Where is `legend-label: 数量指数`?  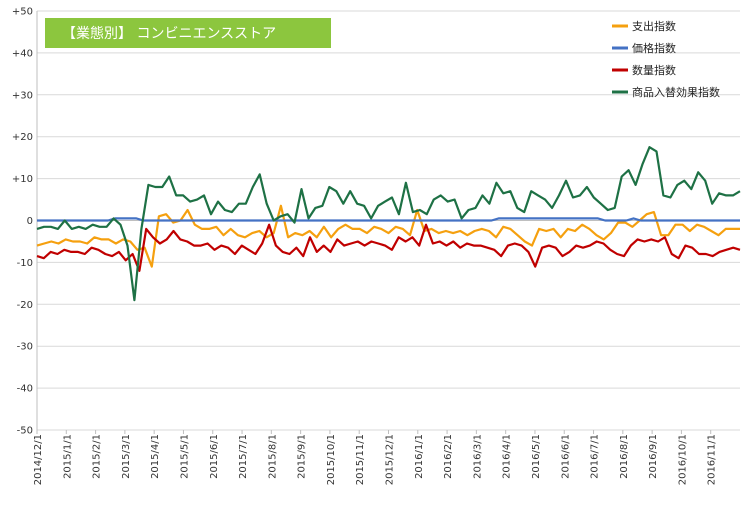 legend-label: 数量指数 is located at coordinates (654, 70).